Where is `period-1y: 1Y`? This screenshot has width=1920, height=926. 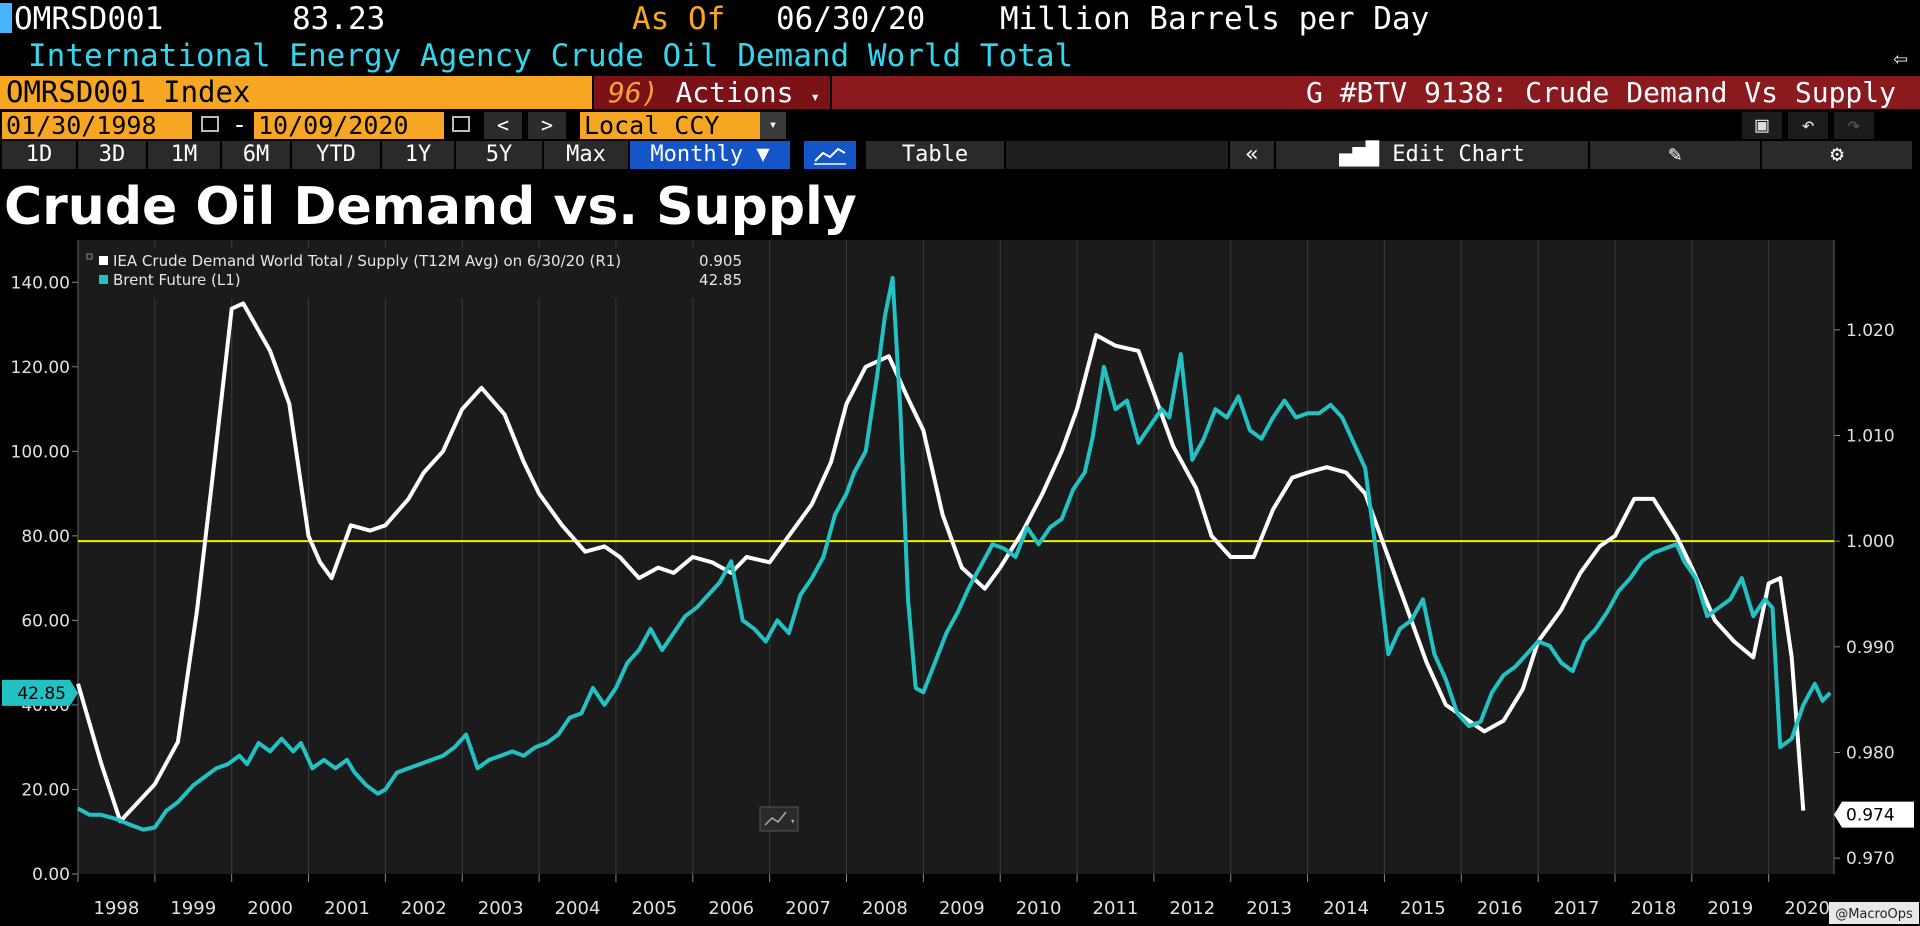
period-1y: 1Y is located at coordinates (418, 155).